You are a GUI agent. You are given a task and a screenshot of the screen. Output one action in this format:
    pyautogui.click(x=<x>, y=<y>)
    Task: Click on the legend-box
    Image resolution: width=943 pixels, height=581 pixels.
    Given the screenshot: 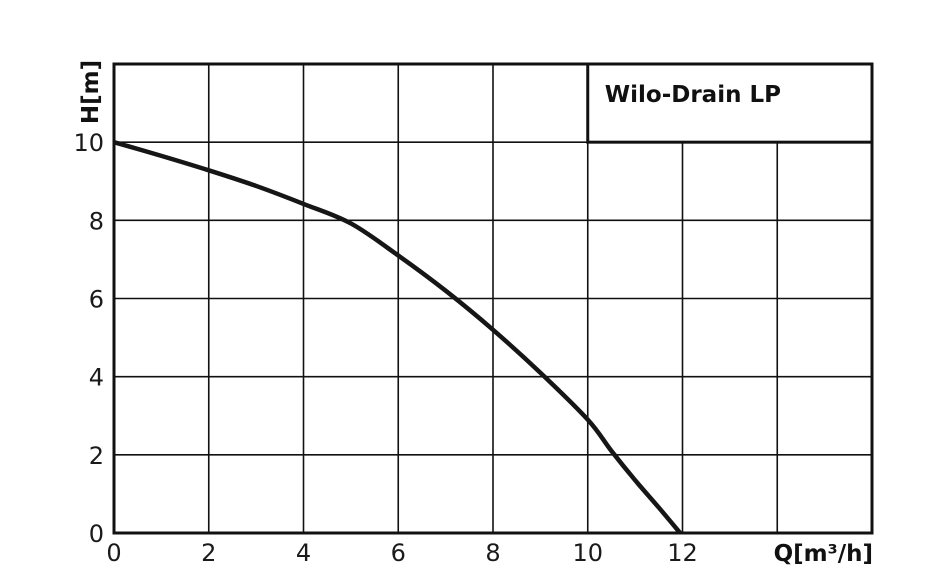 What is the action you would take?
    pyautogui.click(x=730, y=103)
    